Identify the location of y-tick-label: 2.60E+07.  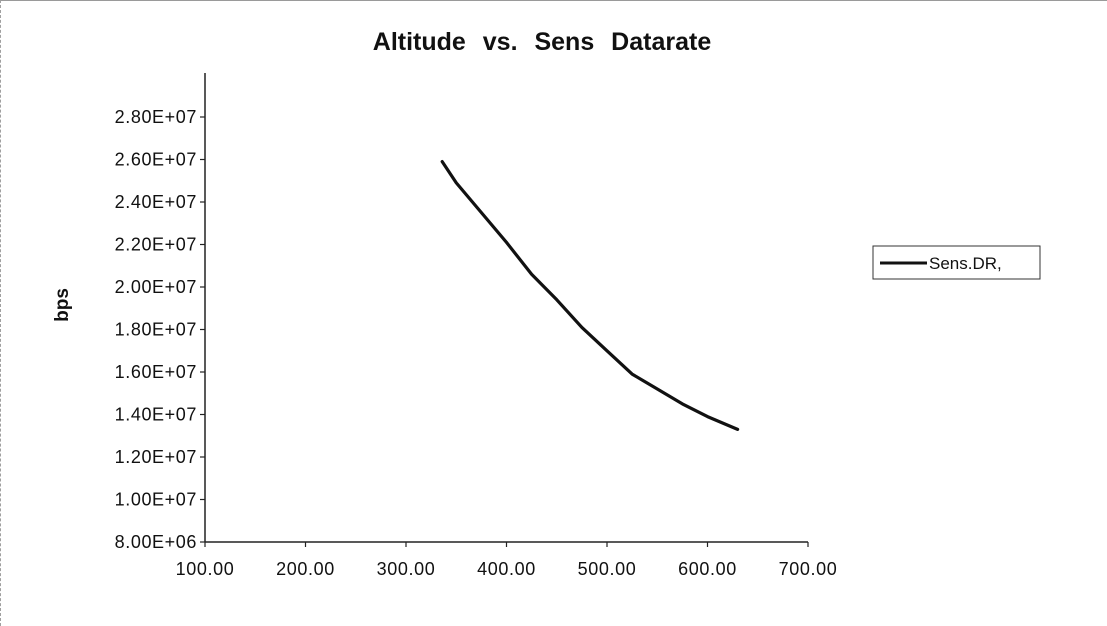
(156, 160).